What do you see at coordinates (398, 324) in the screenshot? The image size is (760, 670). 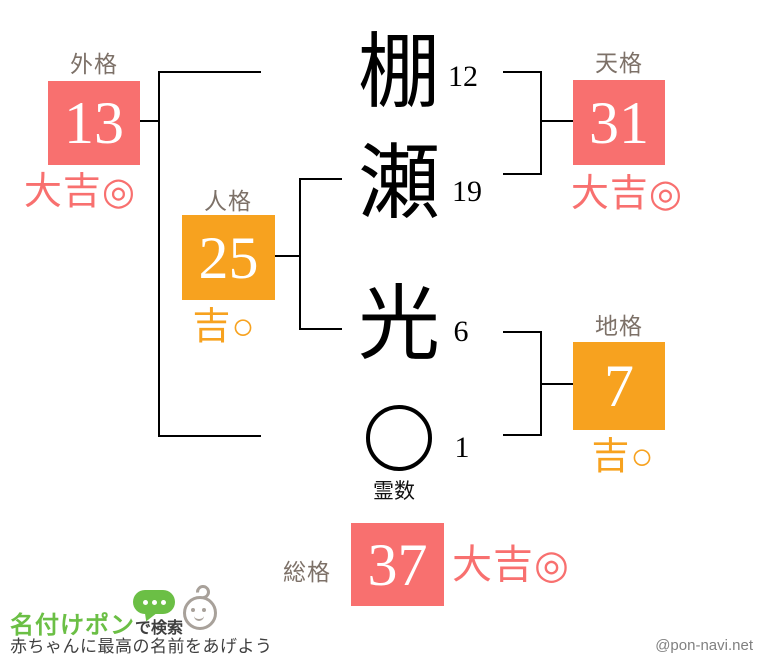 I see `name-char-3: 光` at bounding box center [398, 324].